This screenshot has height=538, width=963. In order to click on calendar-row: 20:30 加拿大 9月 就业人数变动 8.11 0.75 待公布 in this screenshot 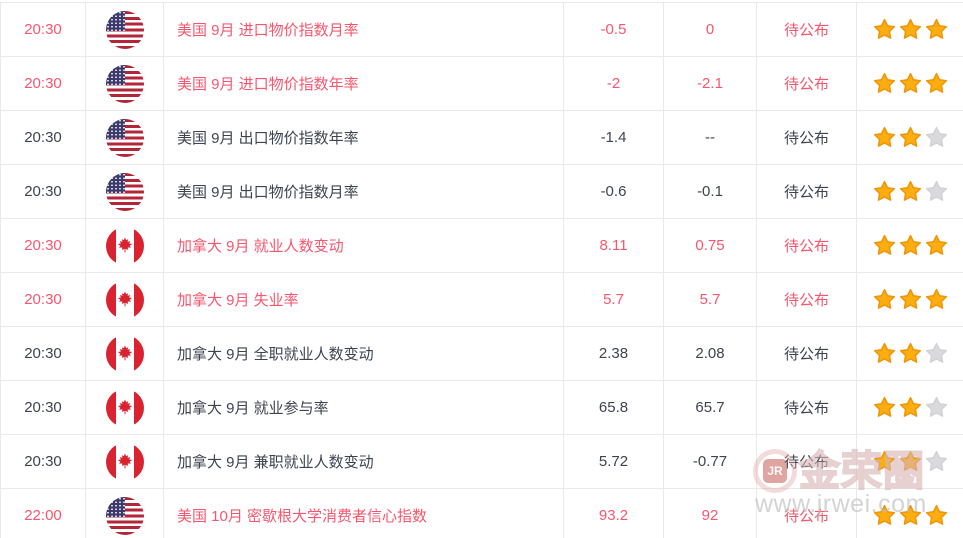, I will do `click(482, 246)`.